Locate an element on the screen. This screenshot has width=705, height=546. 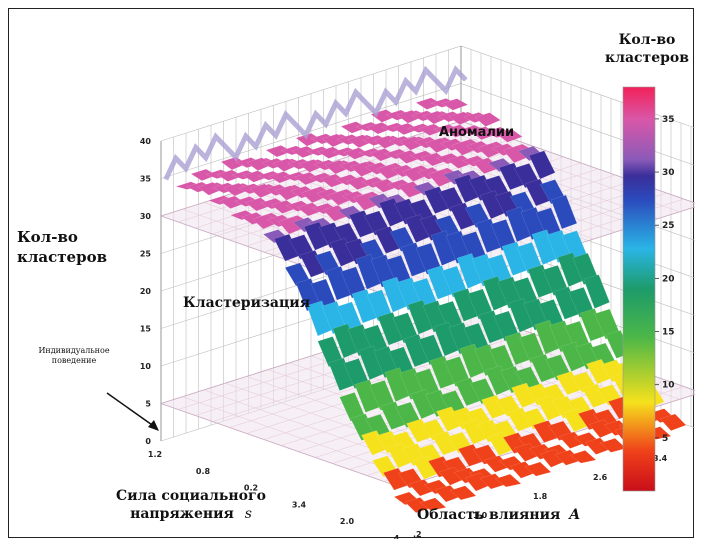
x-tick-label: 1.2 is located at coordinates (155, 454).